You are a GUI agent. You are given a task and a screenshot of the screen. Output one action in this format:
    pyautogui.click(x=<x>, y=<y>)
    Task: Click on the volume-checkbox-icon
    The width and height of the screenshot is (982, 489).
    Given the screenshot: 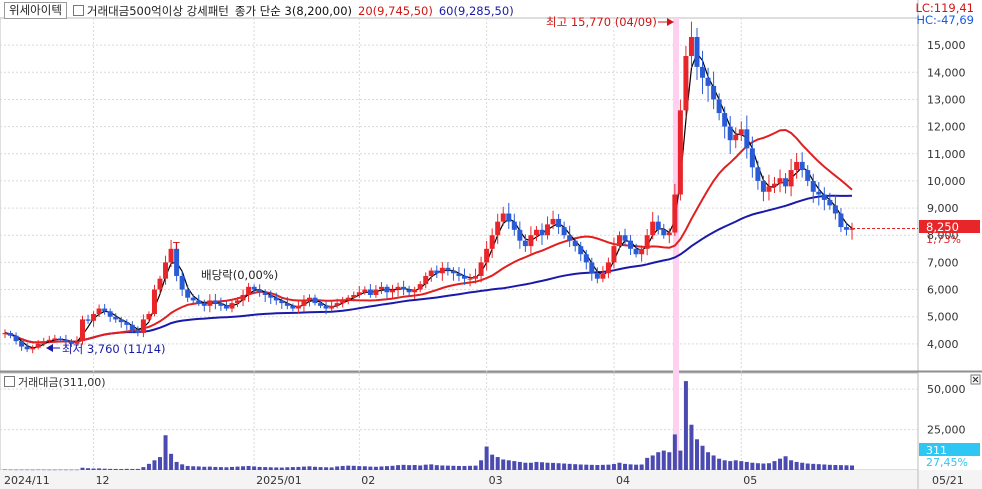 What is the action you would take?
    pyautogui.click(x=9, y=381)
    